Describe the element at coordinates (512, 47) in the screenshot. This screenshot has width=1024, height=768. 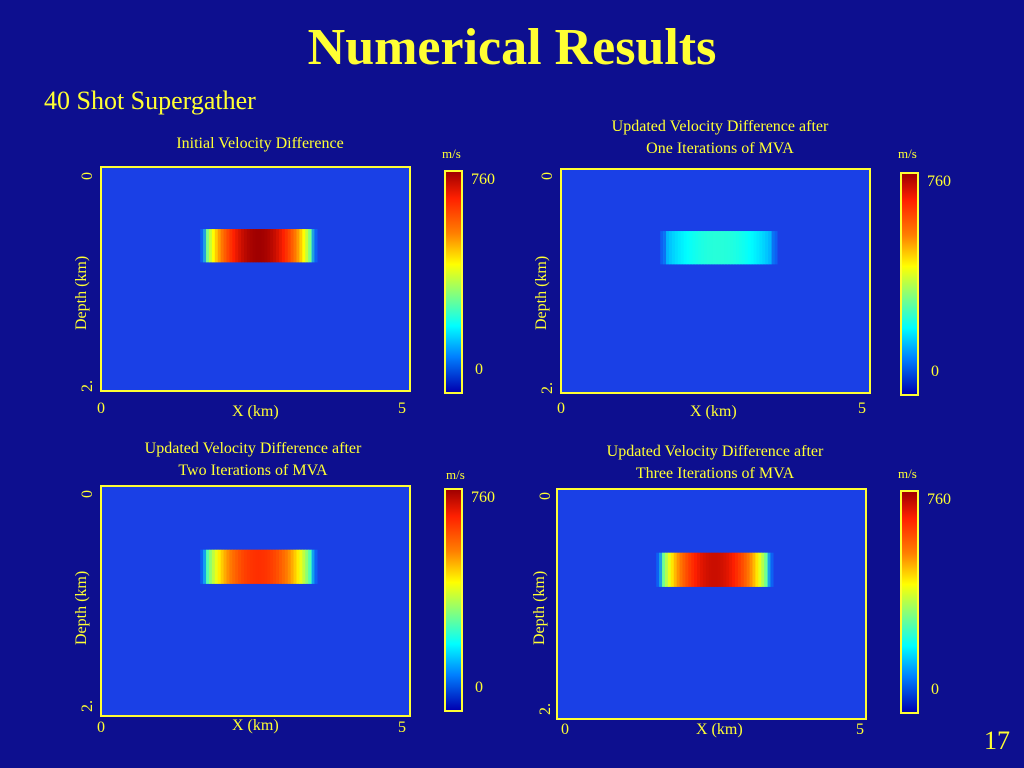
I see `slide-title: Numerical Results` at that location.